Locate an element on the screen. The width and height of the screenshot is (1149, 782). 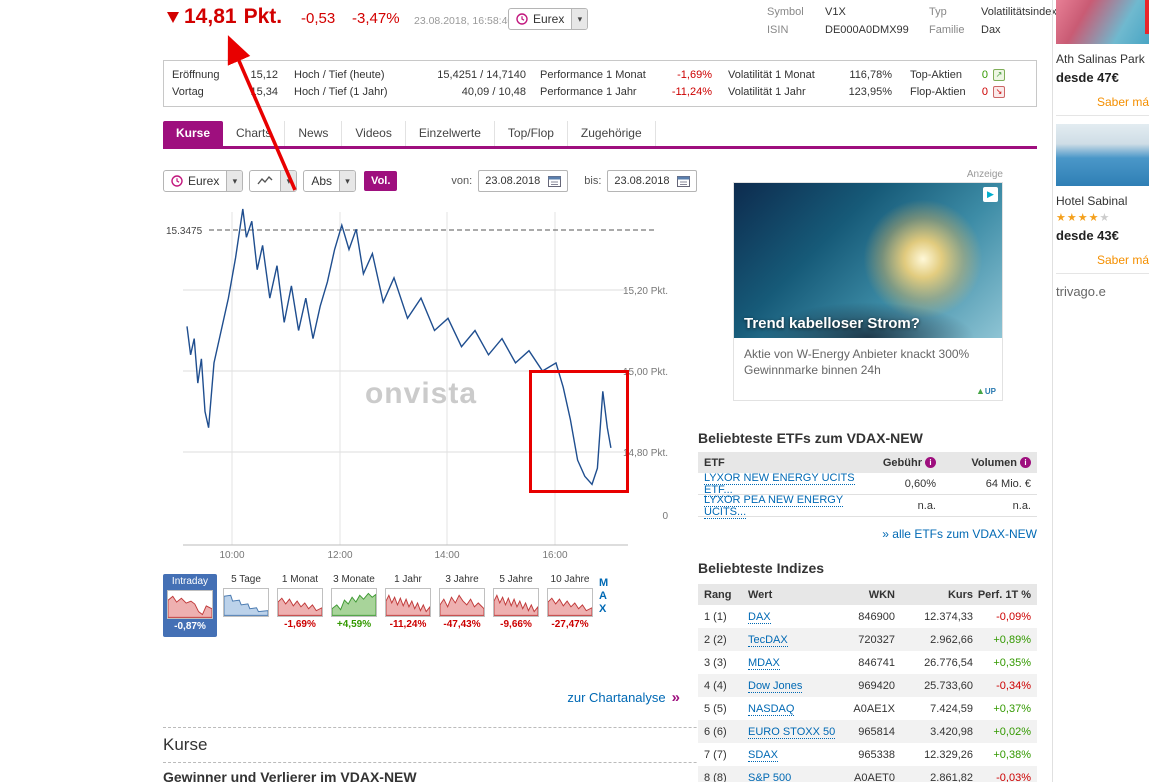
lightbulb-glow is located at coordinates (922, 258).